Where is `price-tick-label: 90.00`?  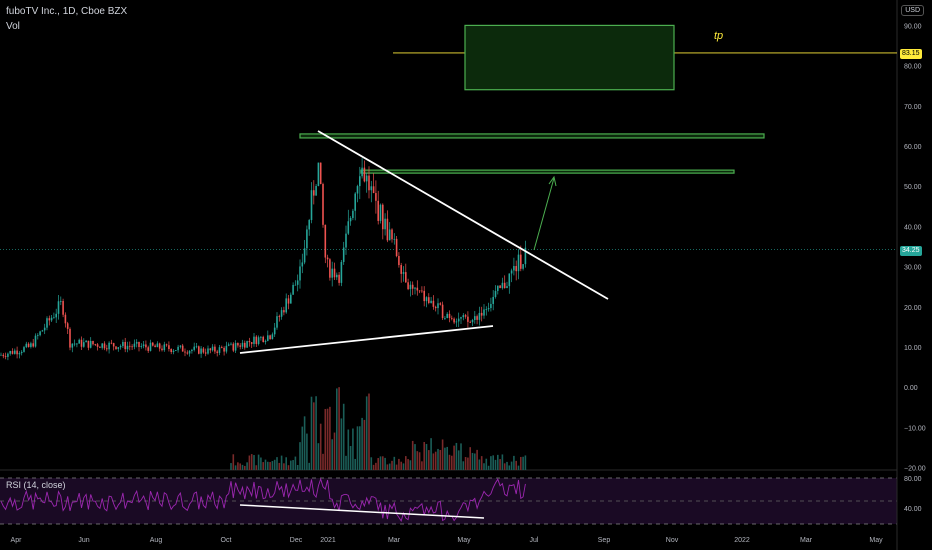 price-tick-label: 90.00 is located at coordinates (913, 26).